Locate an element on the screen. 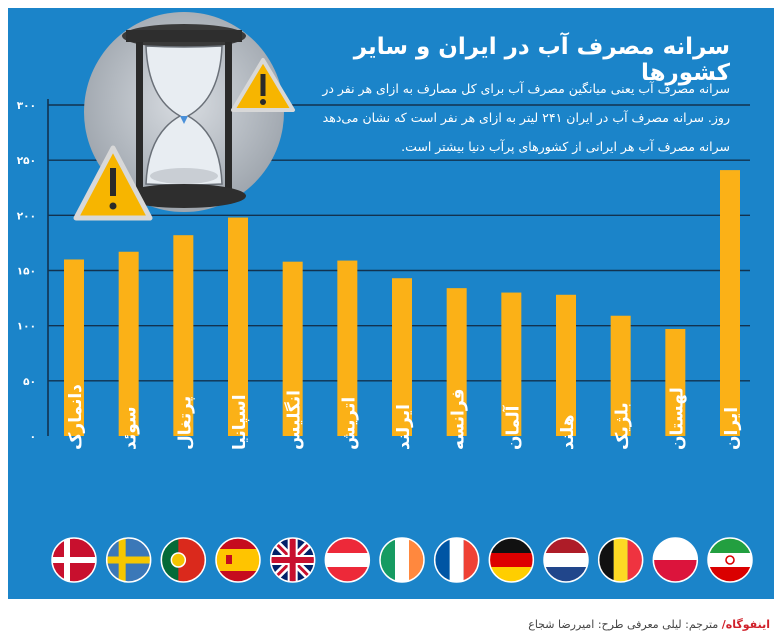 The width and height of the screenshot is (782, 637). flag-belgium-icon is located at coordinates (620, 560).